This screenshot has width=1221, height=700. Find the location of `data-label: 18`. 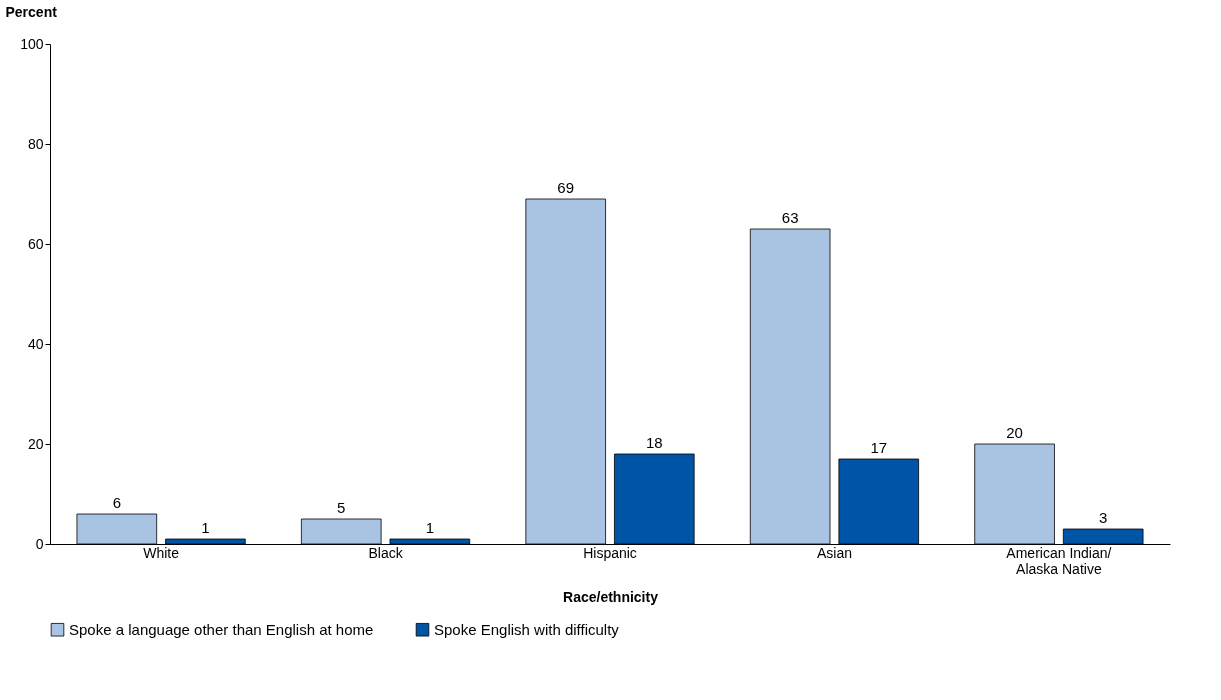

data-label: 18 is located at coordinates (654, 442).